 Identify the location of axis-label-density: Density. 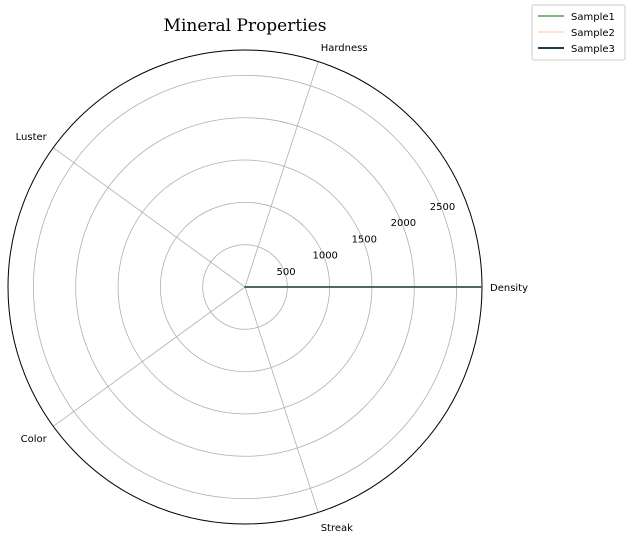
(509, 288).